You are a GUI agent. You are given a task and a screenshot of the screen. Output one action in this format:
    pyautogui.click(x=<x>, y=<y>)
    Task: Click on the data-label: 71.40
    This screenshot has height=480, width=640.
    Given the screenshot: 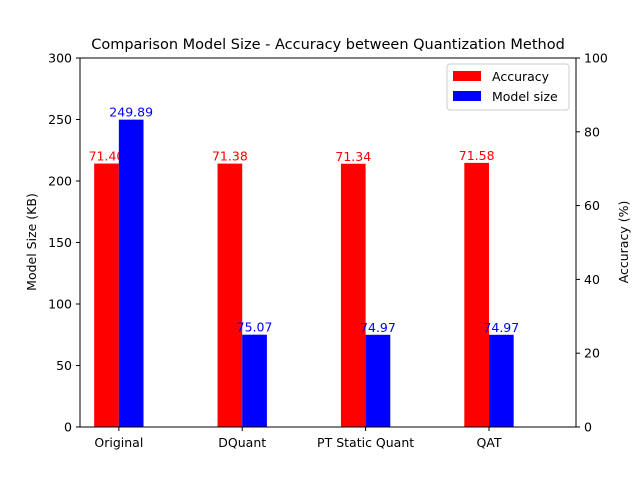 What is the action you would take?
    pyautogui.click(x=107, y=156)
    